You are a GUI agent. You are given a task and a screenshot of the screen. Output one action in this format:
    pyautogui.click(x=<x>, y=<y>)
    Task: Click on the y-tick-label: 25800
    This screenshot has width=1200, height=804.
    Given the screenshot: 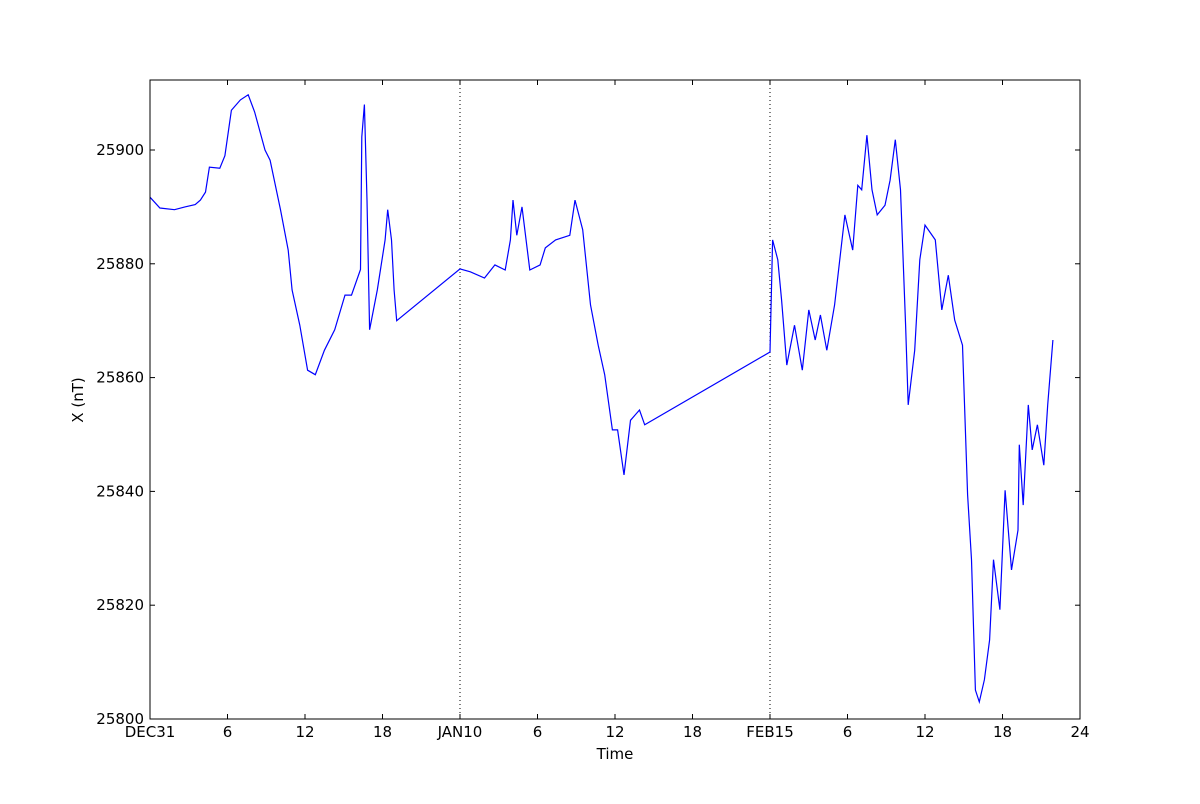 What is the action you would take?
    pyautogui.click(x=120, y=719)
    